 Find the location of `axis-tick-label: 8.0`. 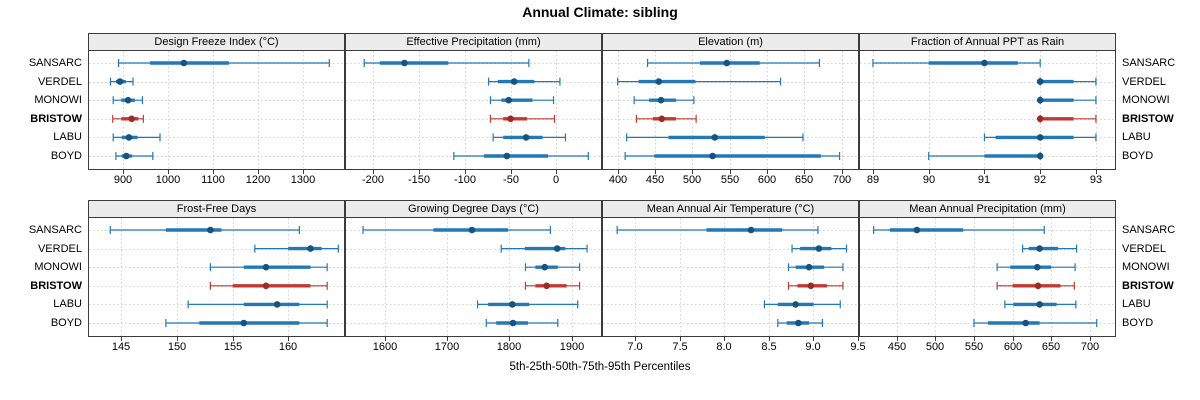

axis-tick-label: 8.0 is located at coordinates (724, 347).